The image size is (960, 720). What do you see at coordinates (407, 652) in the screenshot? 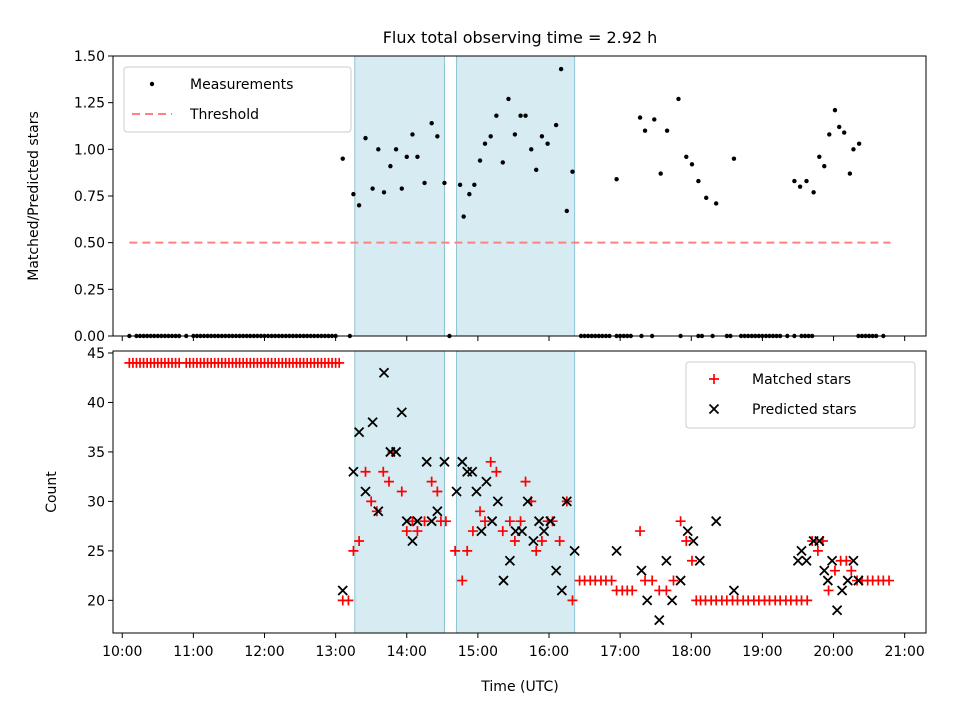
I see `x-tick-label: 14:00` at bounding box center [407, 652].